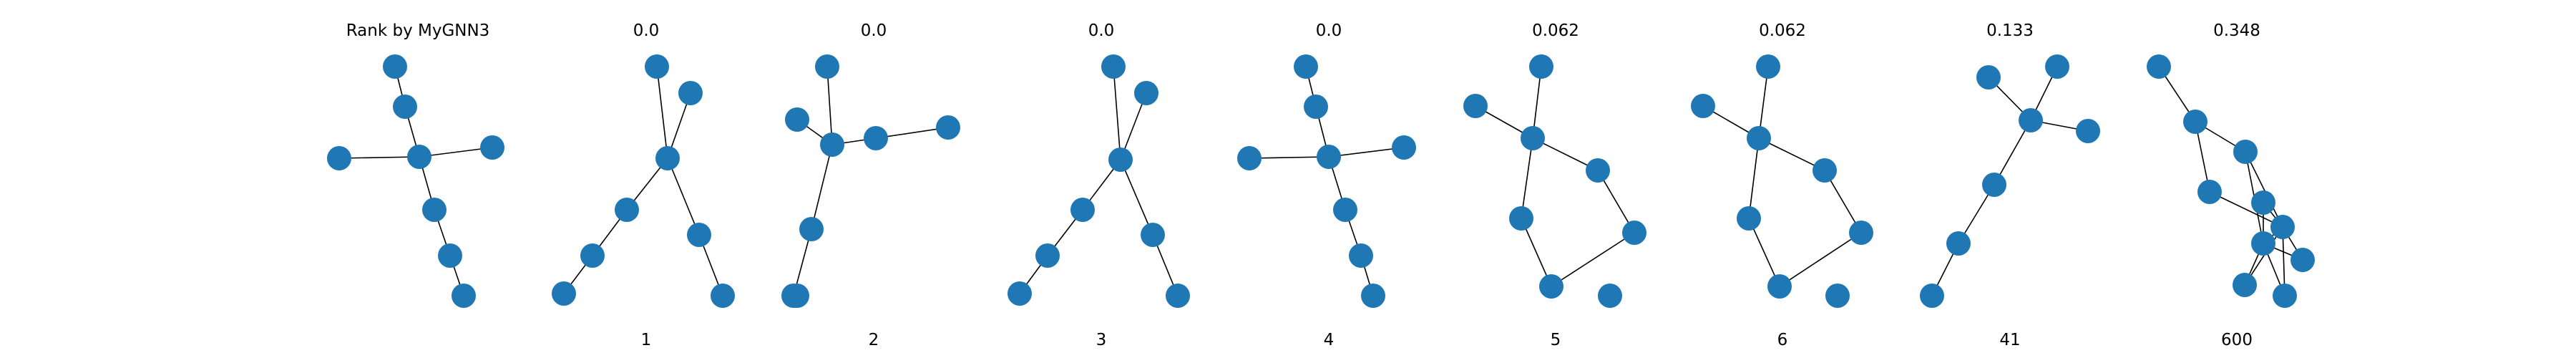 This screenshot has height=358, width=2576. I want to click on rank-label: 5, so click(1556, 340).